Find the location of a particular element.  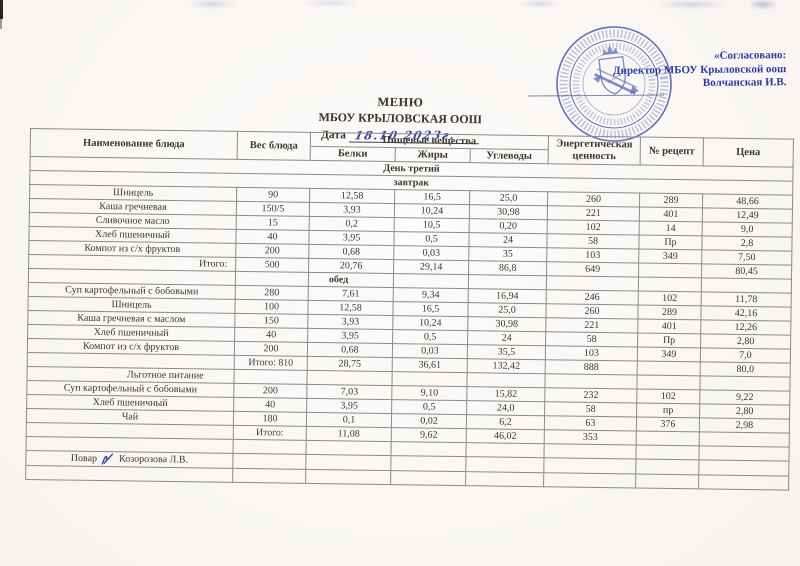

cell: 7,03 is located at coordinates (349, 392).